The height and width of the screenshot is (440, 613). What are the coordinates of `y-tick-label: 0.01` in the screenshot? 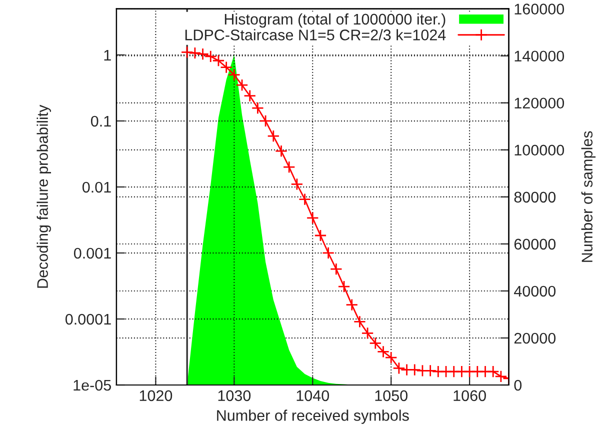 It's located at (96, 187).